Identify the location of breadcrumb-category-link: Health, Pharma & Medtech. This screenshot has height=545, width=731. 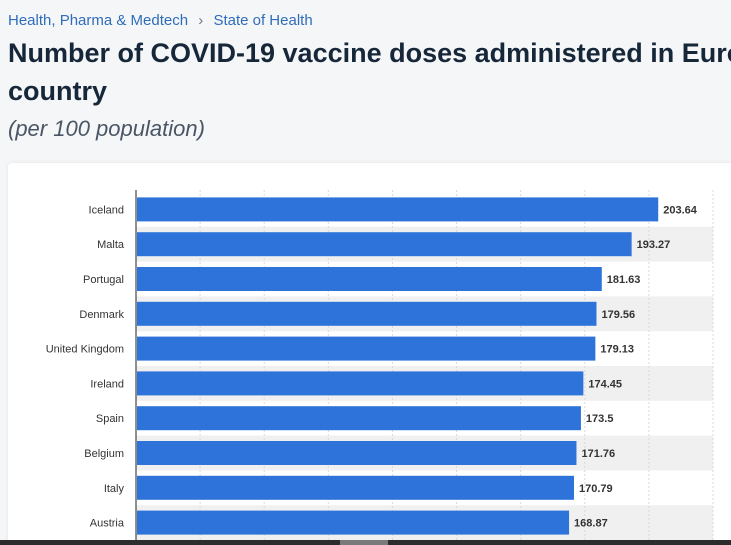
(98, 20).